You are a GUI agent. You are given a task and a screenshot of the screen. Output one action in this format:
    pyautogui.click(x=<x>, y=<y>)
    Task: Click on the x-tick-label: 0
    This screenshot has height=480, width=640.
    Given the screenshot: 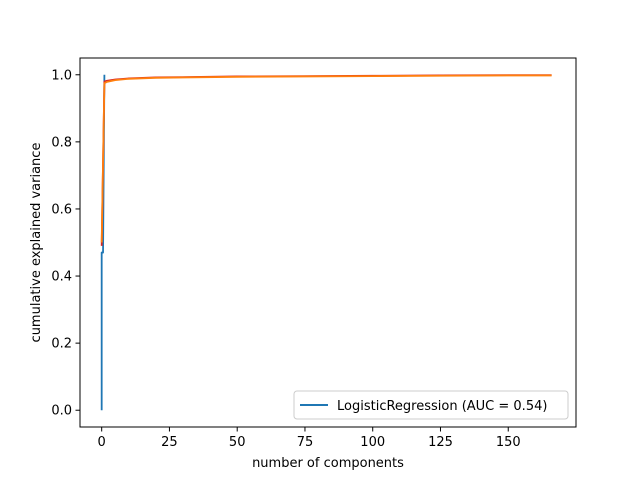 What is the action you would take?
    pyautogui.click(x=102, y=442)
    